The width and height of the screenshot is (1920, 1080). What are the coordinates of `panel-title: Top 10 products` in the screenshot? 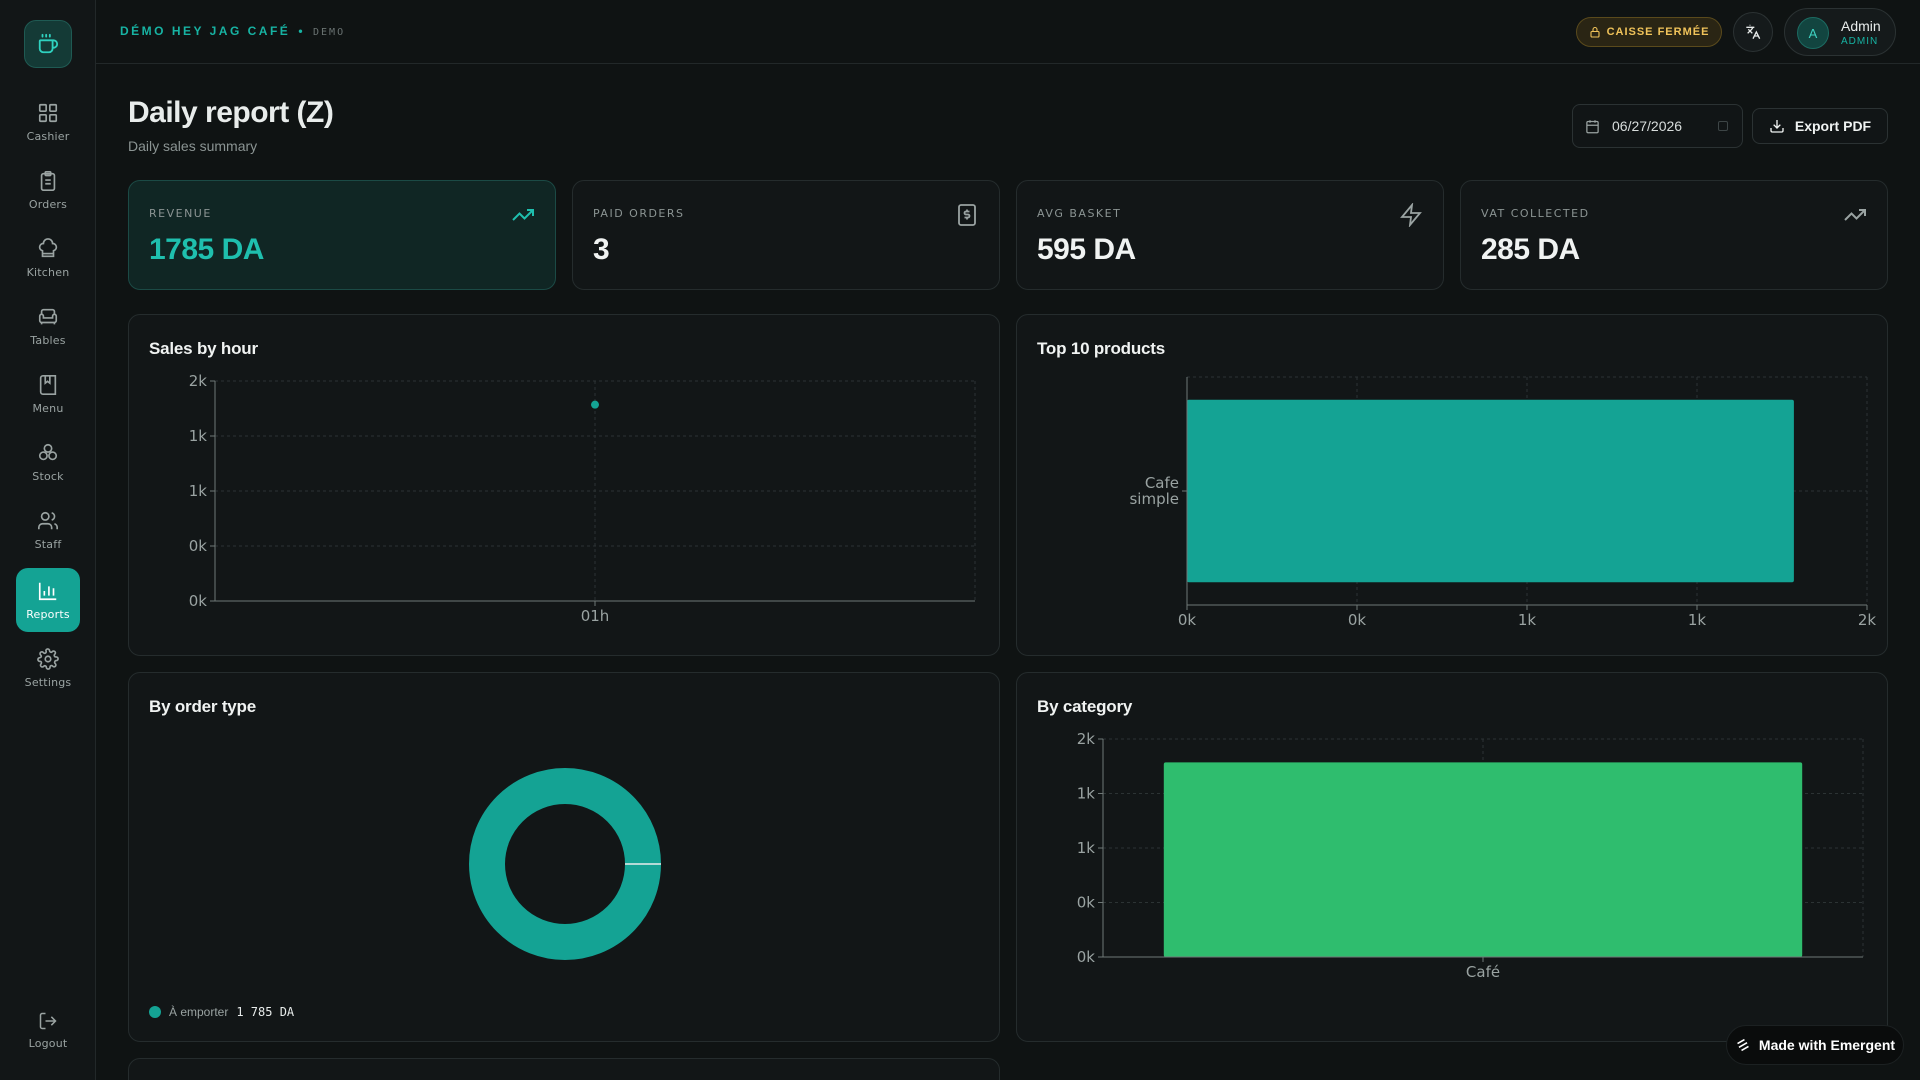 It's located at (1101, 348).